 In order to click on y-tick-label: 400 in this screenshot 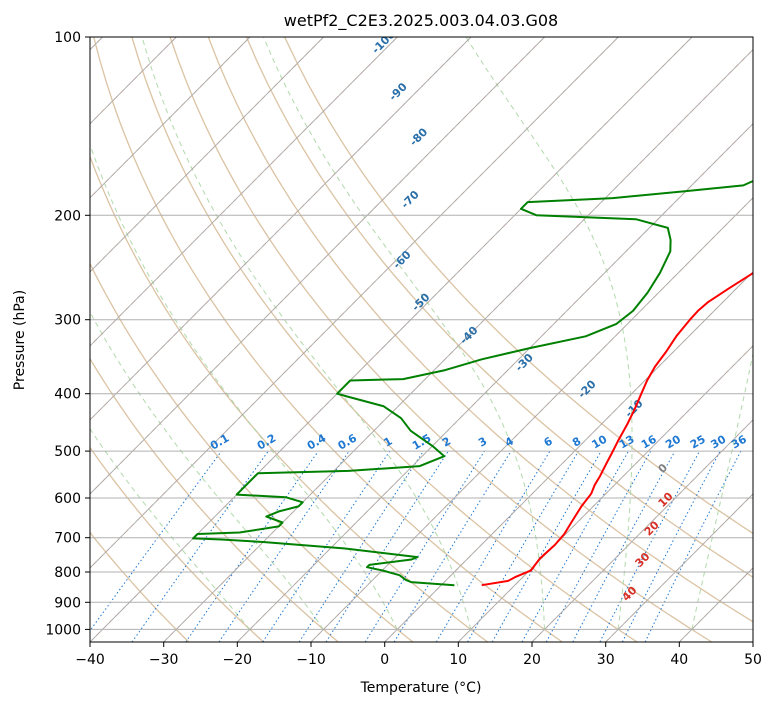, I will do `click(67, 395)`.